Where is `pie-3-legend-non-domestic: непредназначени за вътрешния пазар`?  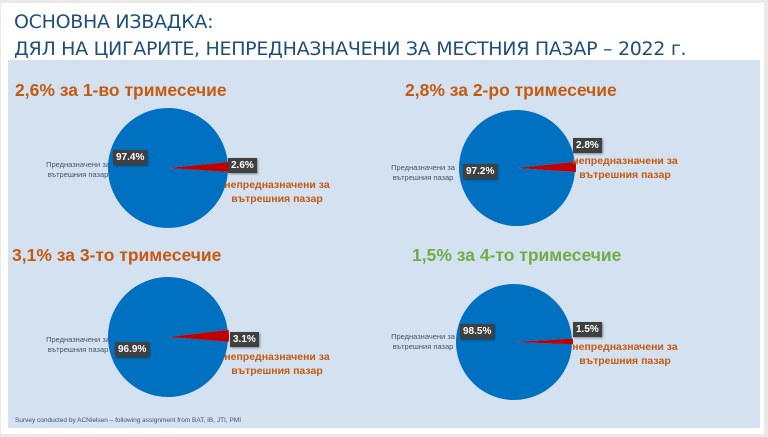
pie-3-legend-non-domestic: непредназначени за вътрешния пазар is located at coordinates (277, 364).